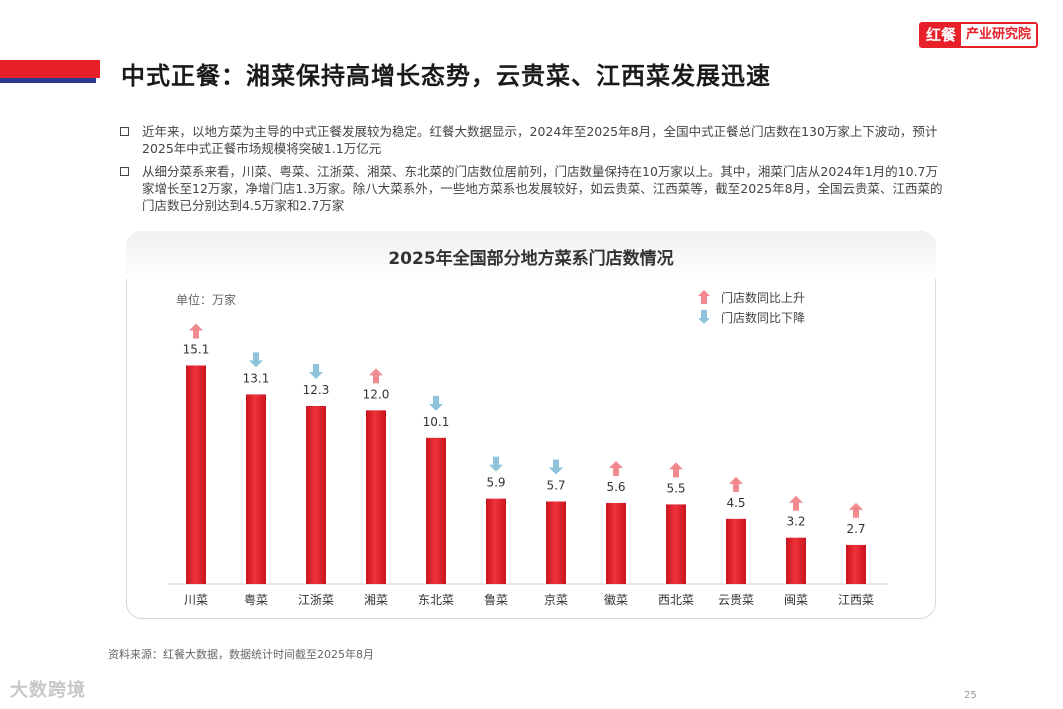 This screenshot has width=1063, height=709. What do you see at coordinates (616, 599) in the screenshot?
I see `x-tick-label: 徽菜` at bounding box center [616, 599].